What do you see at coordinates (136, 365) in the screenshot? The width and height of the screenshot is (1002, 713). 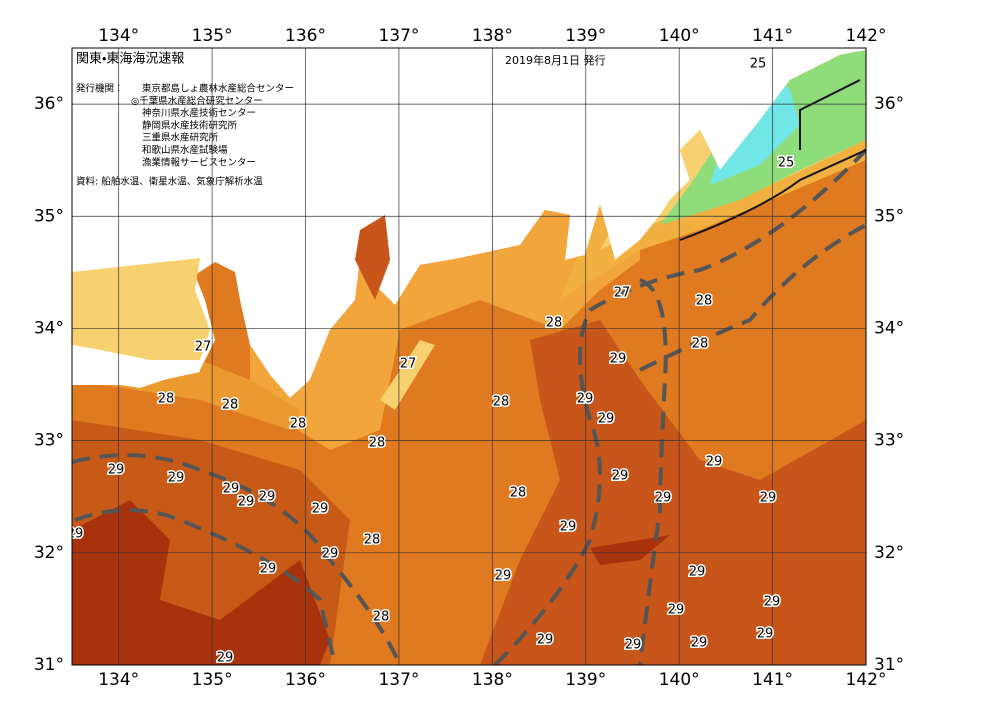 I see `land` at bounding box center [136, 365].